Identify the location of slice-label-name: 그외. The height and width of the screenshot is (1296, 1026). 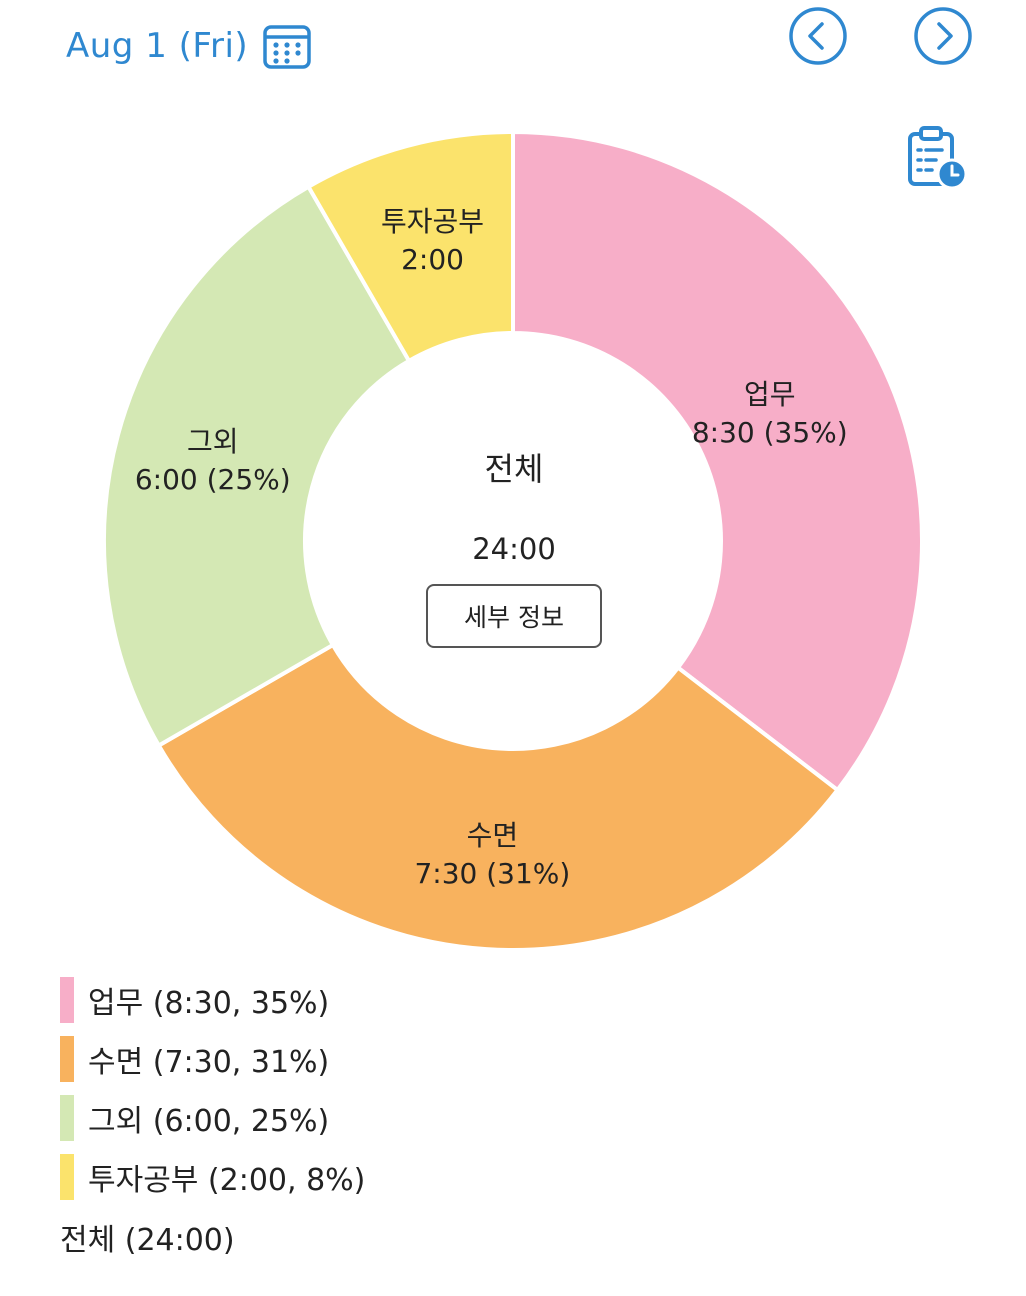
(212, 441).